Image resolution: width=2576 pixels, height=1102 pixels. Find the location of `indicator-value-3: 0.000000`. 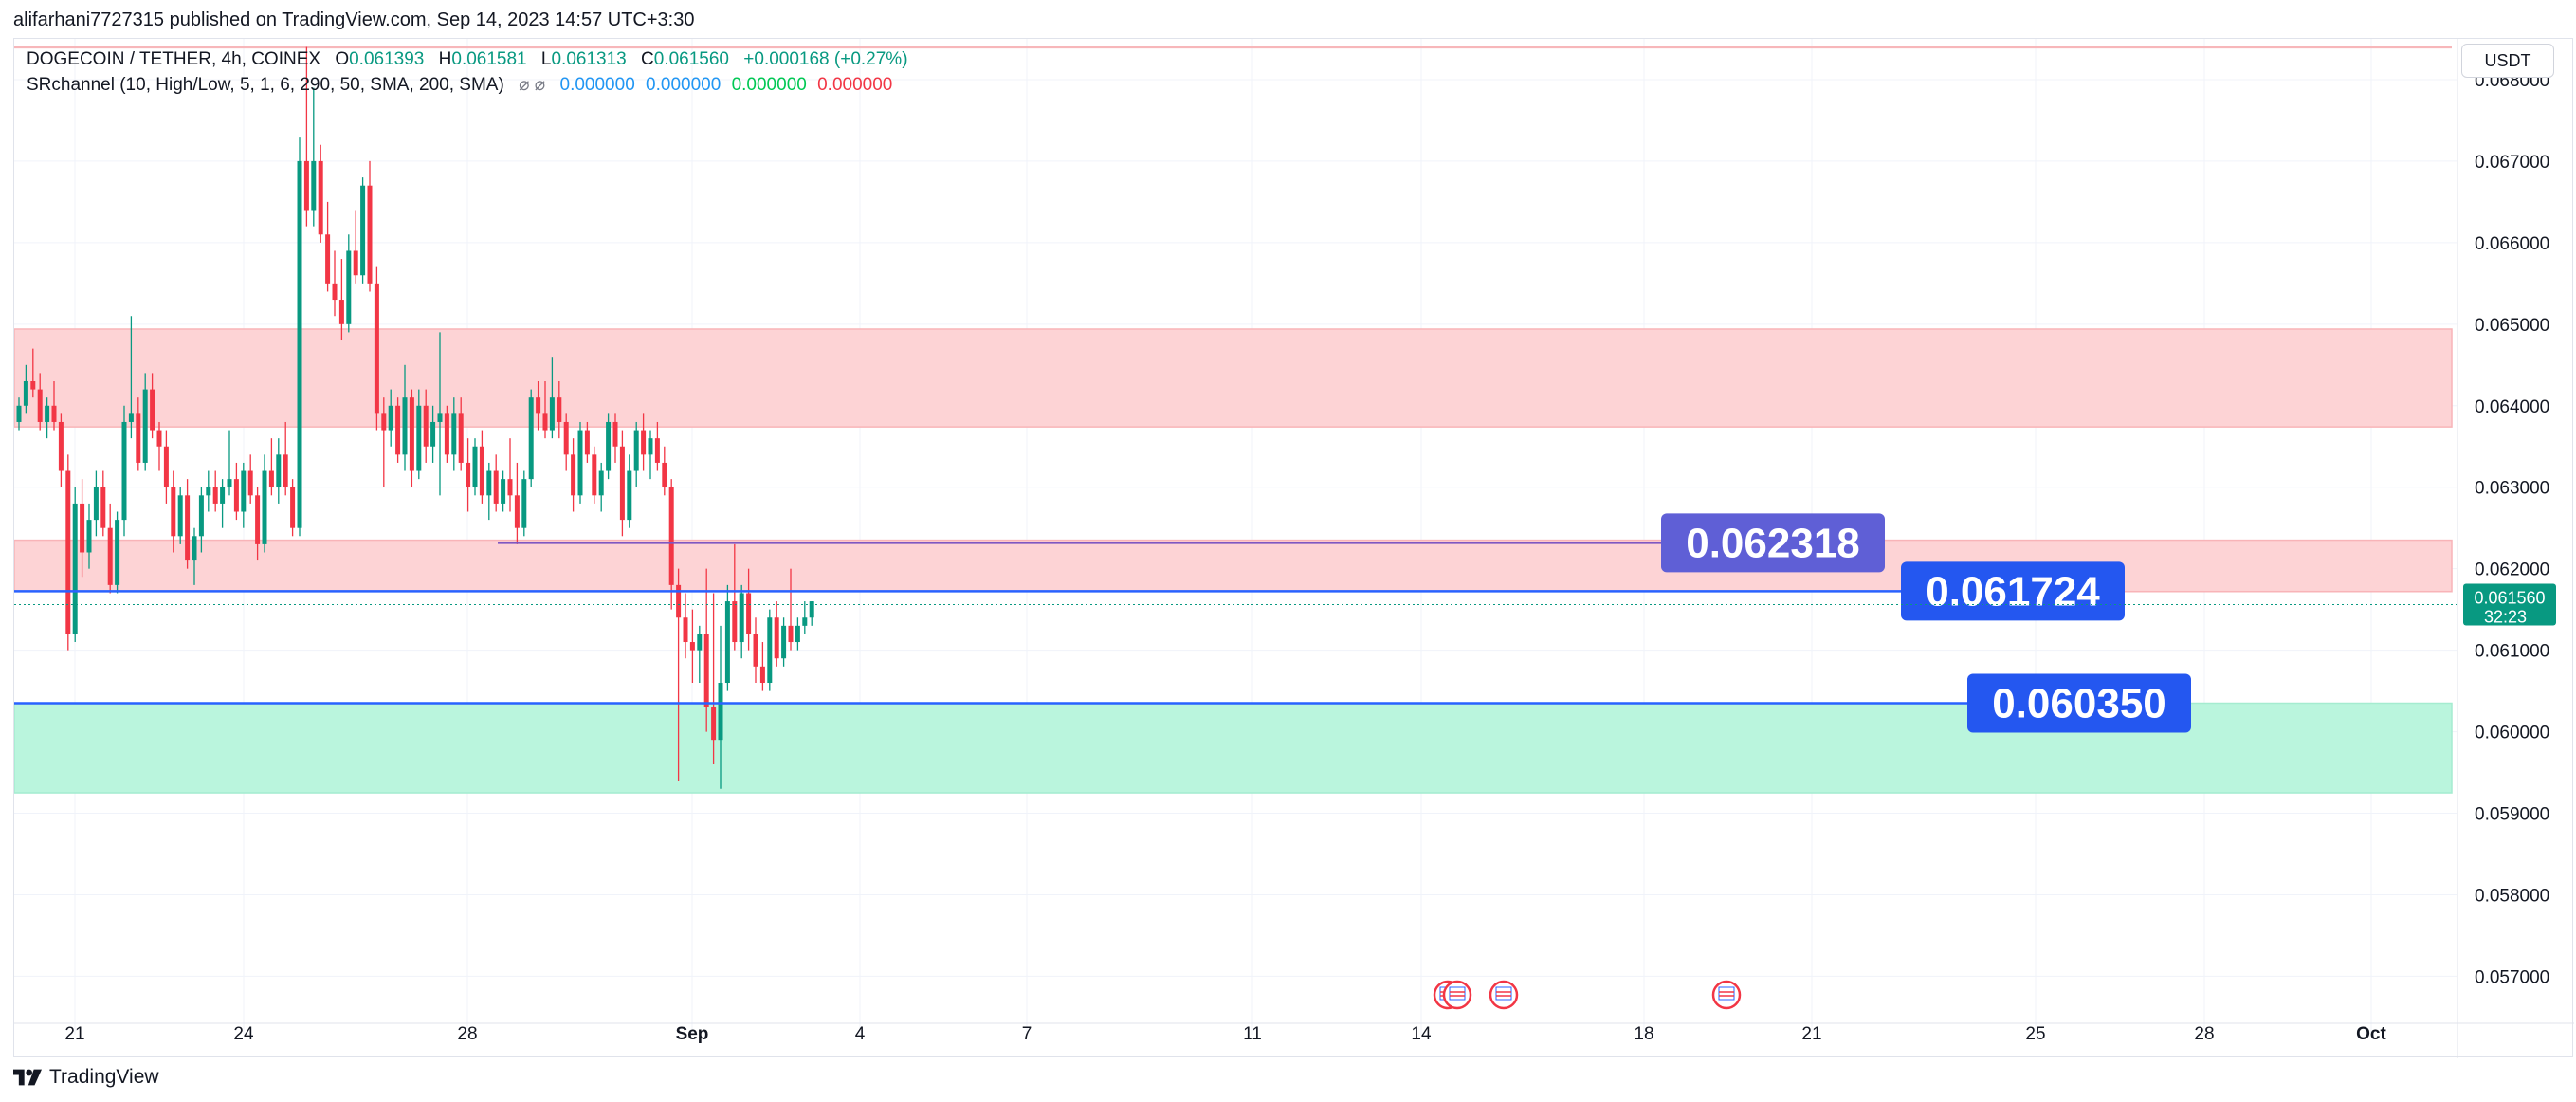

indicator-value-3: 0.000000 is located at coordinates (769, 85).